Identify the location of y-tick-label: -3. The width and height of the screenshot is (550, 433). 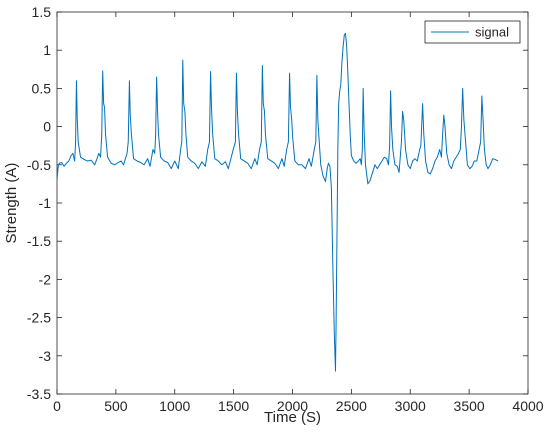
(45, 356).